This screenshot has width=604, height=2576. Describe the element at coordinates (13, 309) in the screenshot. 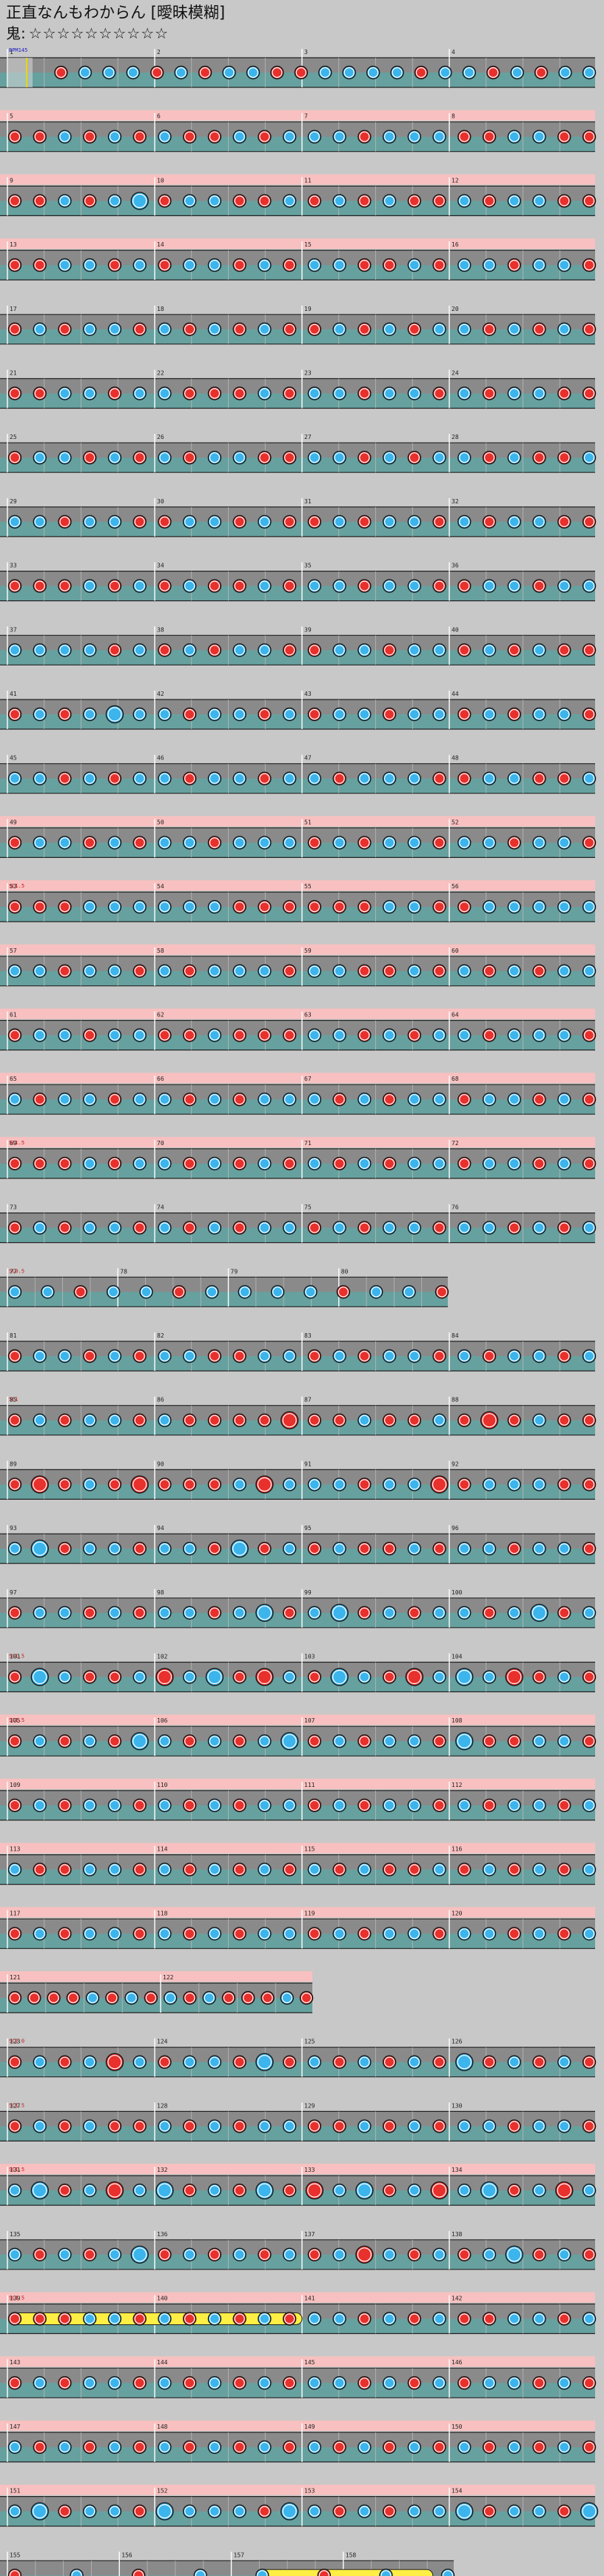

I see `measure-number: 17` at that location.